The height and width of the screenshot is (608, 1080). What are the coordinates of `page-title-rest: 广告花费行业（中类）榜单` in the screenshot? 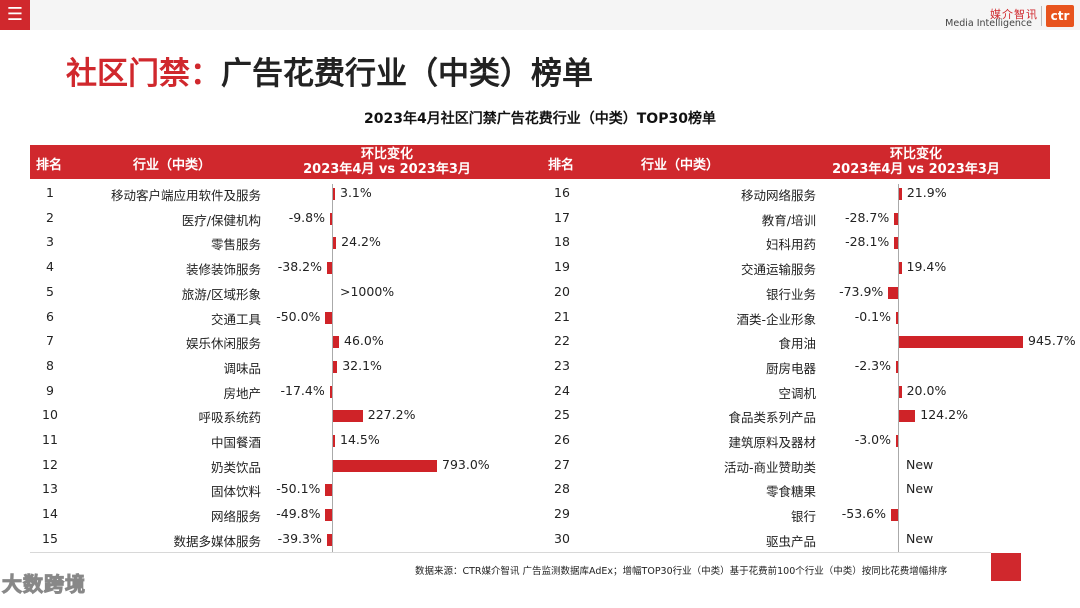 It's located at (407, 74).